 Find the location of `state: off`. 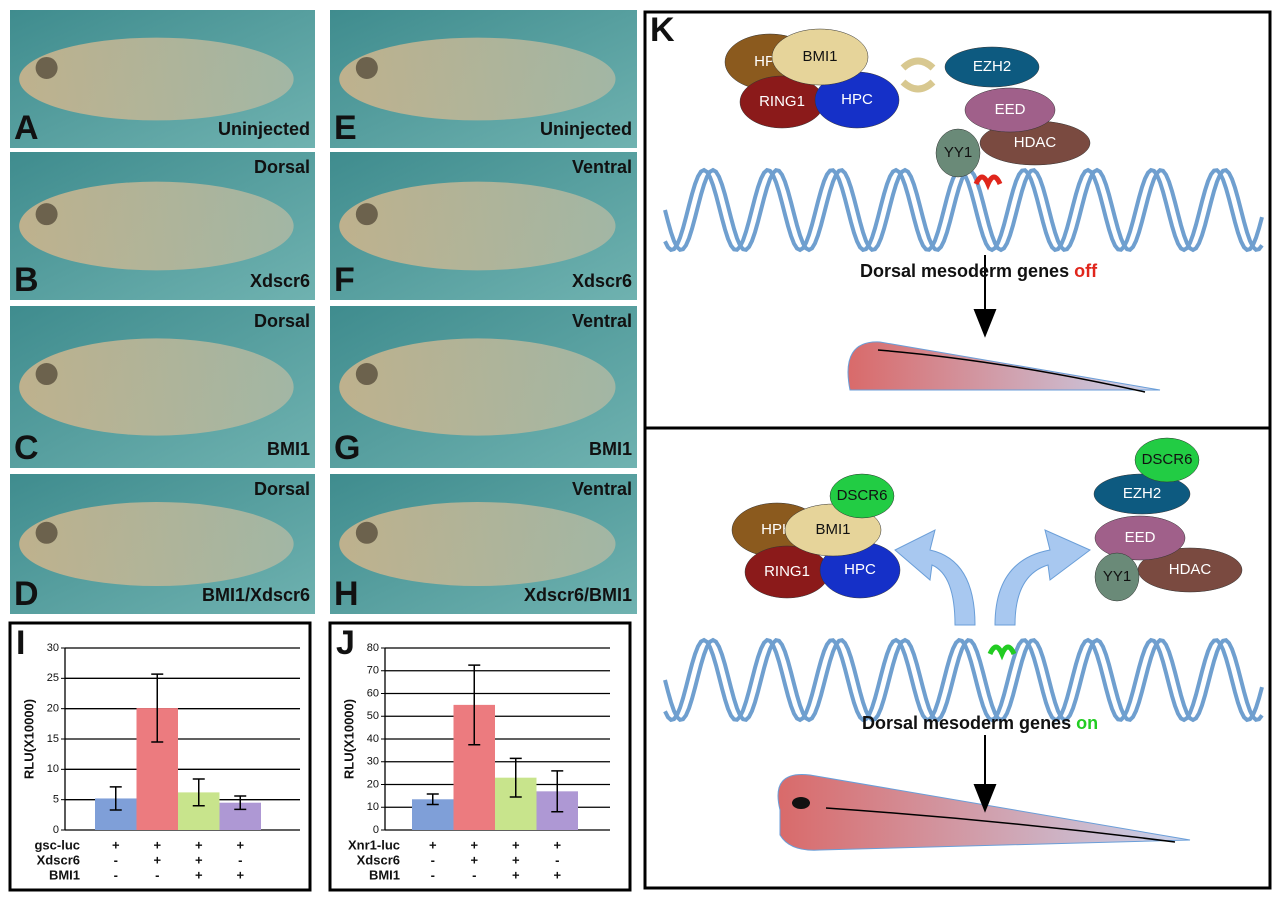

state: off is located at coordinates (1086, 271).